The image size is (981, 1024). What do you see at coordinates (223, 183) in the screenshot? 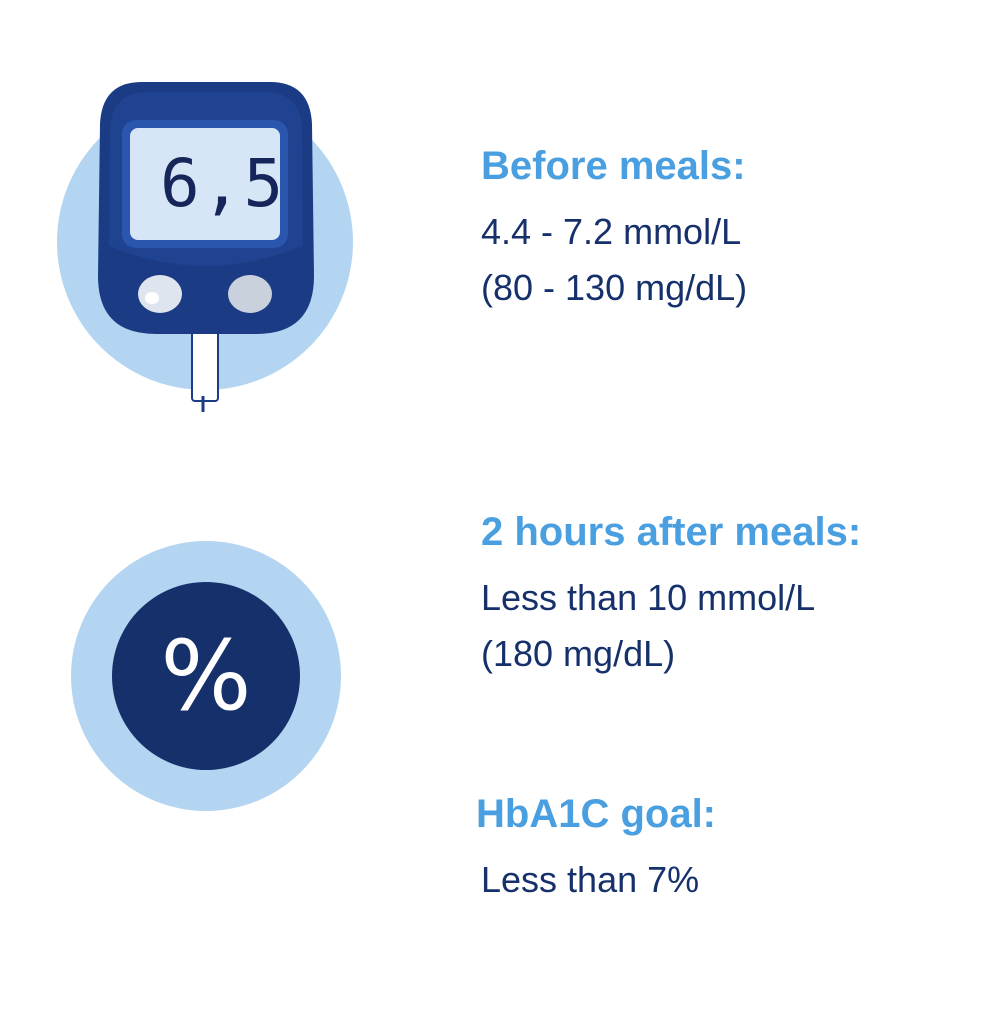
I see `meter-display-value: 6,5` at bounding box center [223, 183].